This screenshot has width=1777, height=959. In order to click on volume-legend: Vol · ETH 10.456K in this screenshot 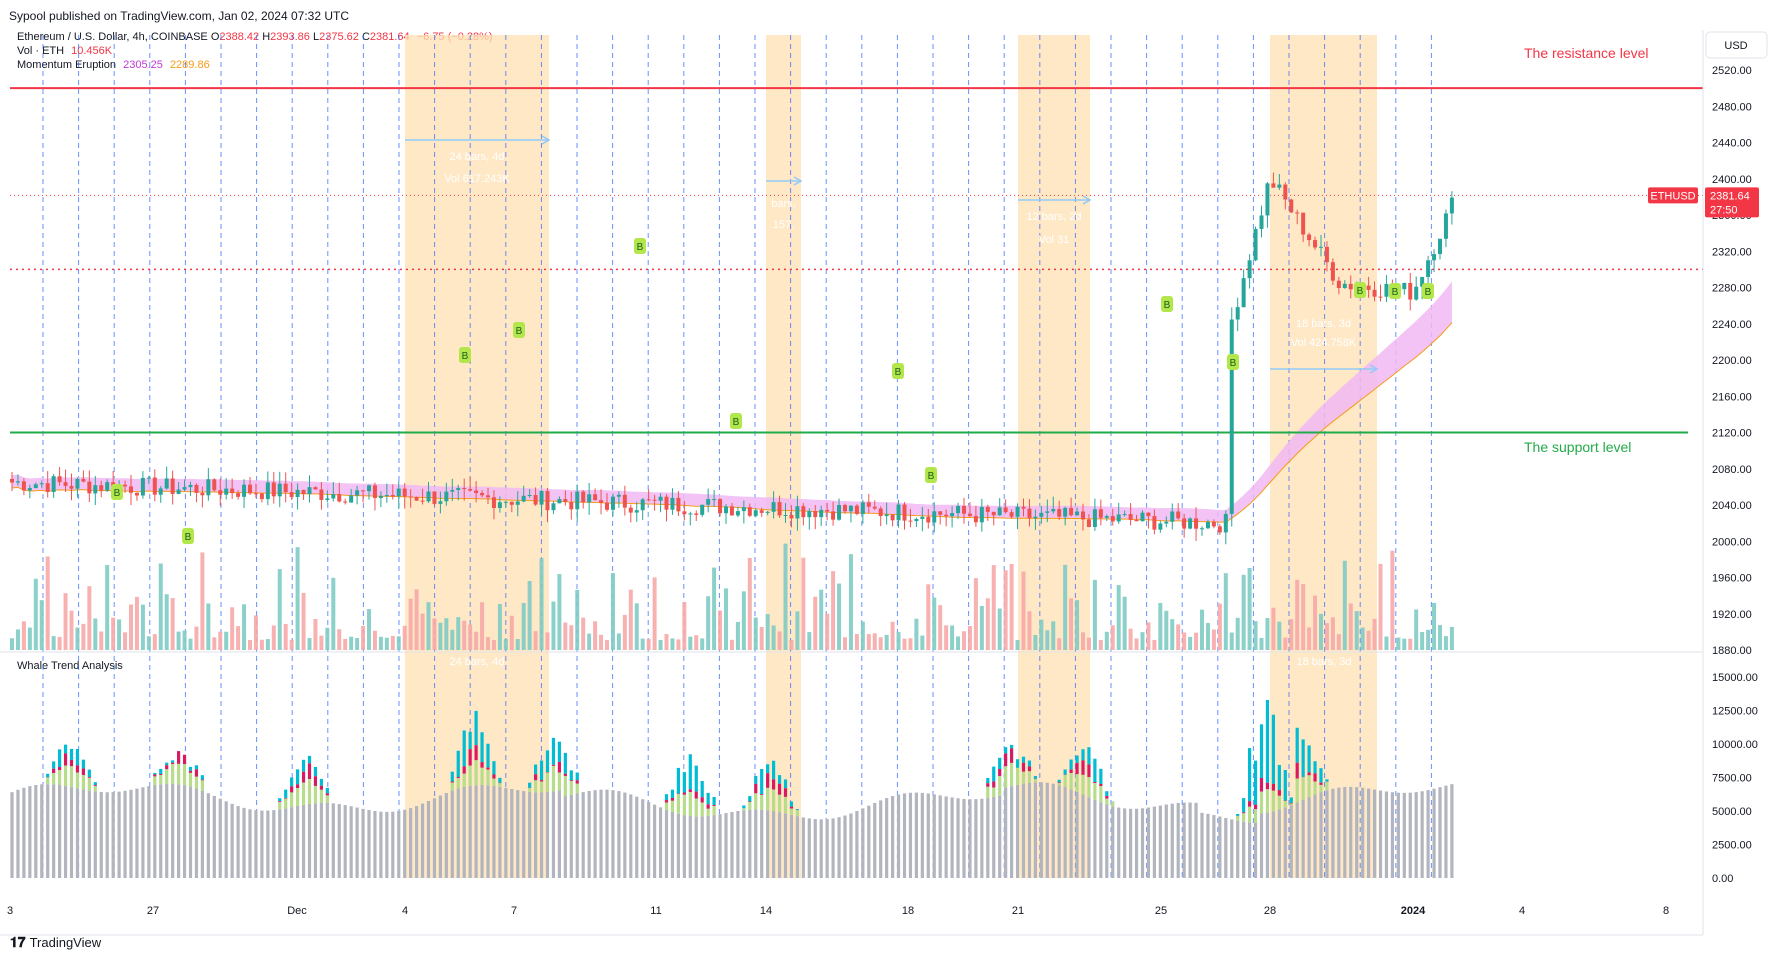, I will do `click(64, 51)`.